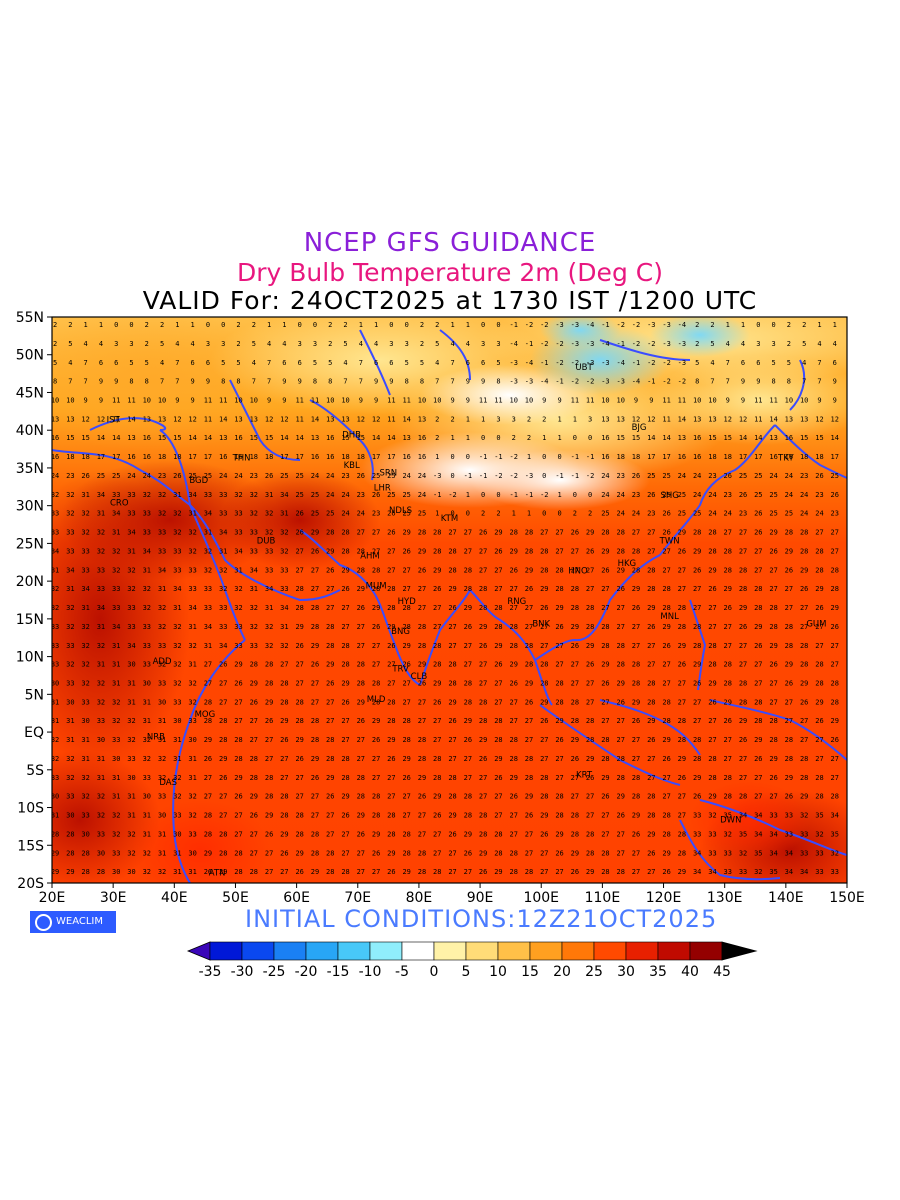  Describe the element at coordinates (559, 363) in the screenshot. I see `svg-text: -2` at that location.